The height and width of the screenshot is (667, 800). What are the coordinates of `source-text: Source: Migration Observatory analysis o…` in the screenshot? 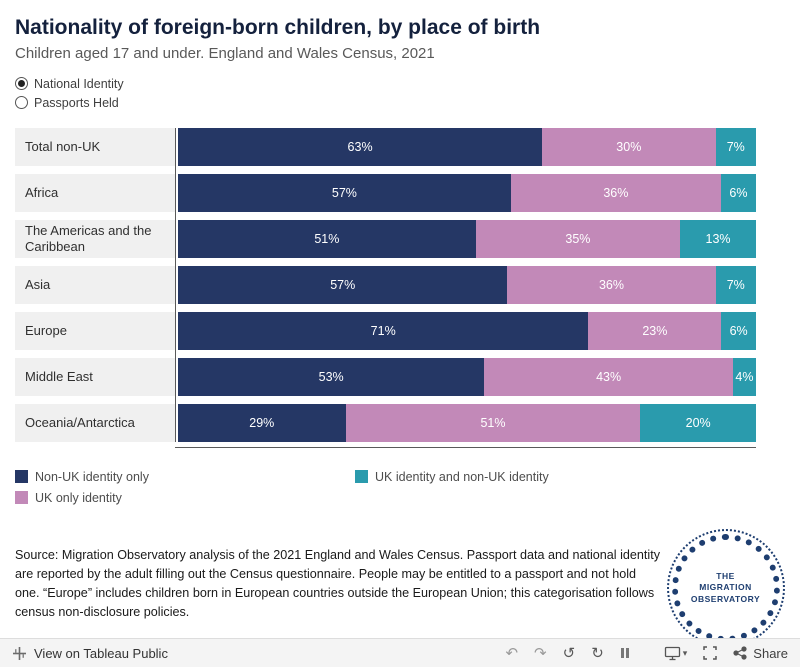 It's located at (337, 583).